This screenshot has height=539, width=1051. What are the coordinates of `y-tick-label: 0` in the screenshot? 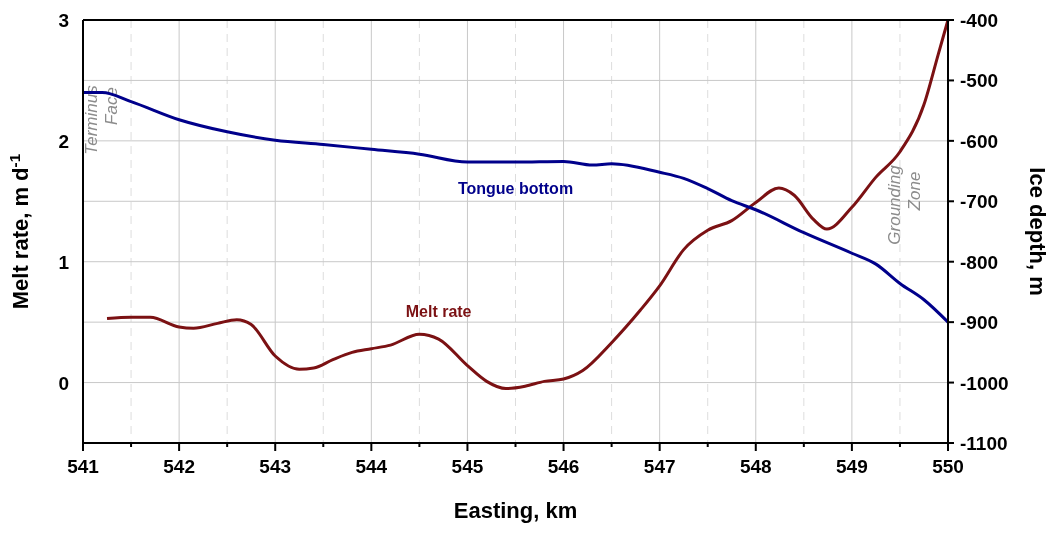 It's located at (63, 383).